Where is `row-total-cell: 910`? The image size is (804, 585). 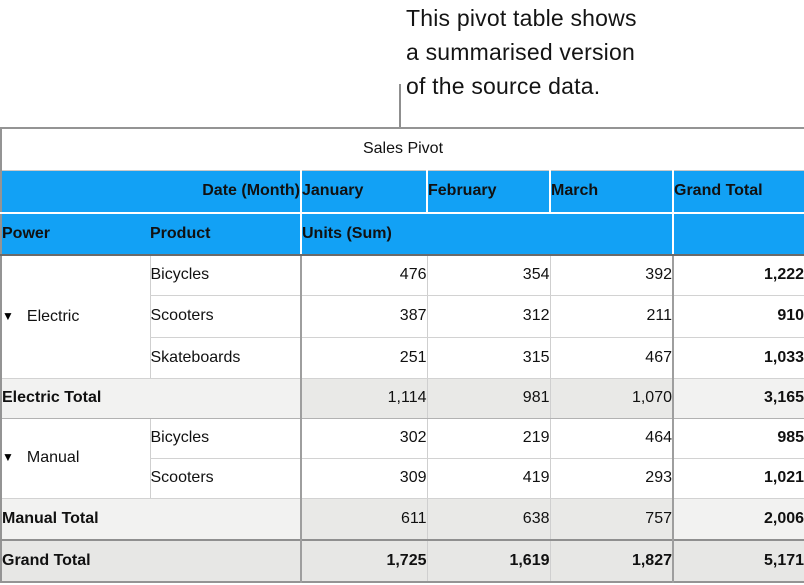 row-total-cell: 910 is located at coordinates (737, 316).